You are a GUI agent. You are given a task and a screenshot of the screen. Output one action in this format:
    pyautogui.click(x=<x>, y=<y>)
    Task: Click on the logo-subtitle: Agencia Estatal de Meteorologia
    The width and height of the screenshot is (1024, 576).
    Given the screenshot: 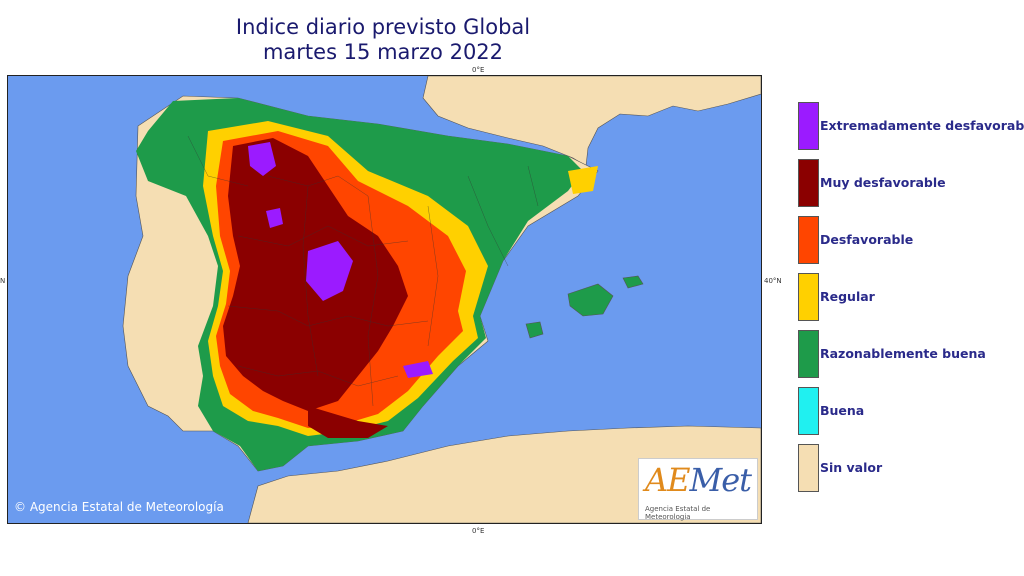 What is the action you would take?
    pyautogui.click(x=678, y=513)
    